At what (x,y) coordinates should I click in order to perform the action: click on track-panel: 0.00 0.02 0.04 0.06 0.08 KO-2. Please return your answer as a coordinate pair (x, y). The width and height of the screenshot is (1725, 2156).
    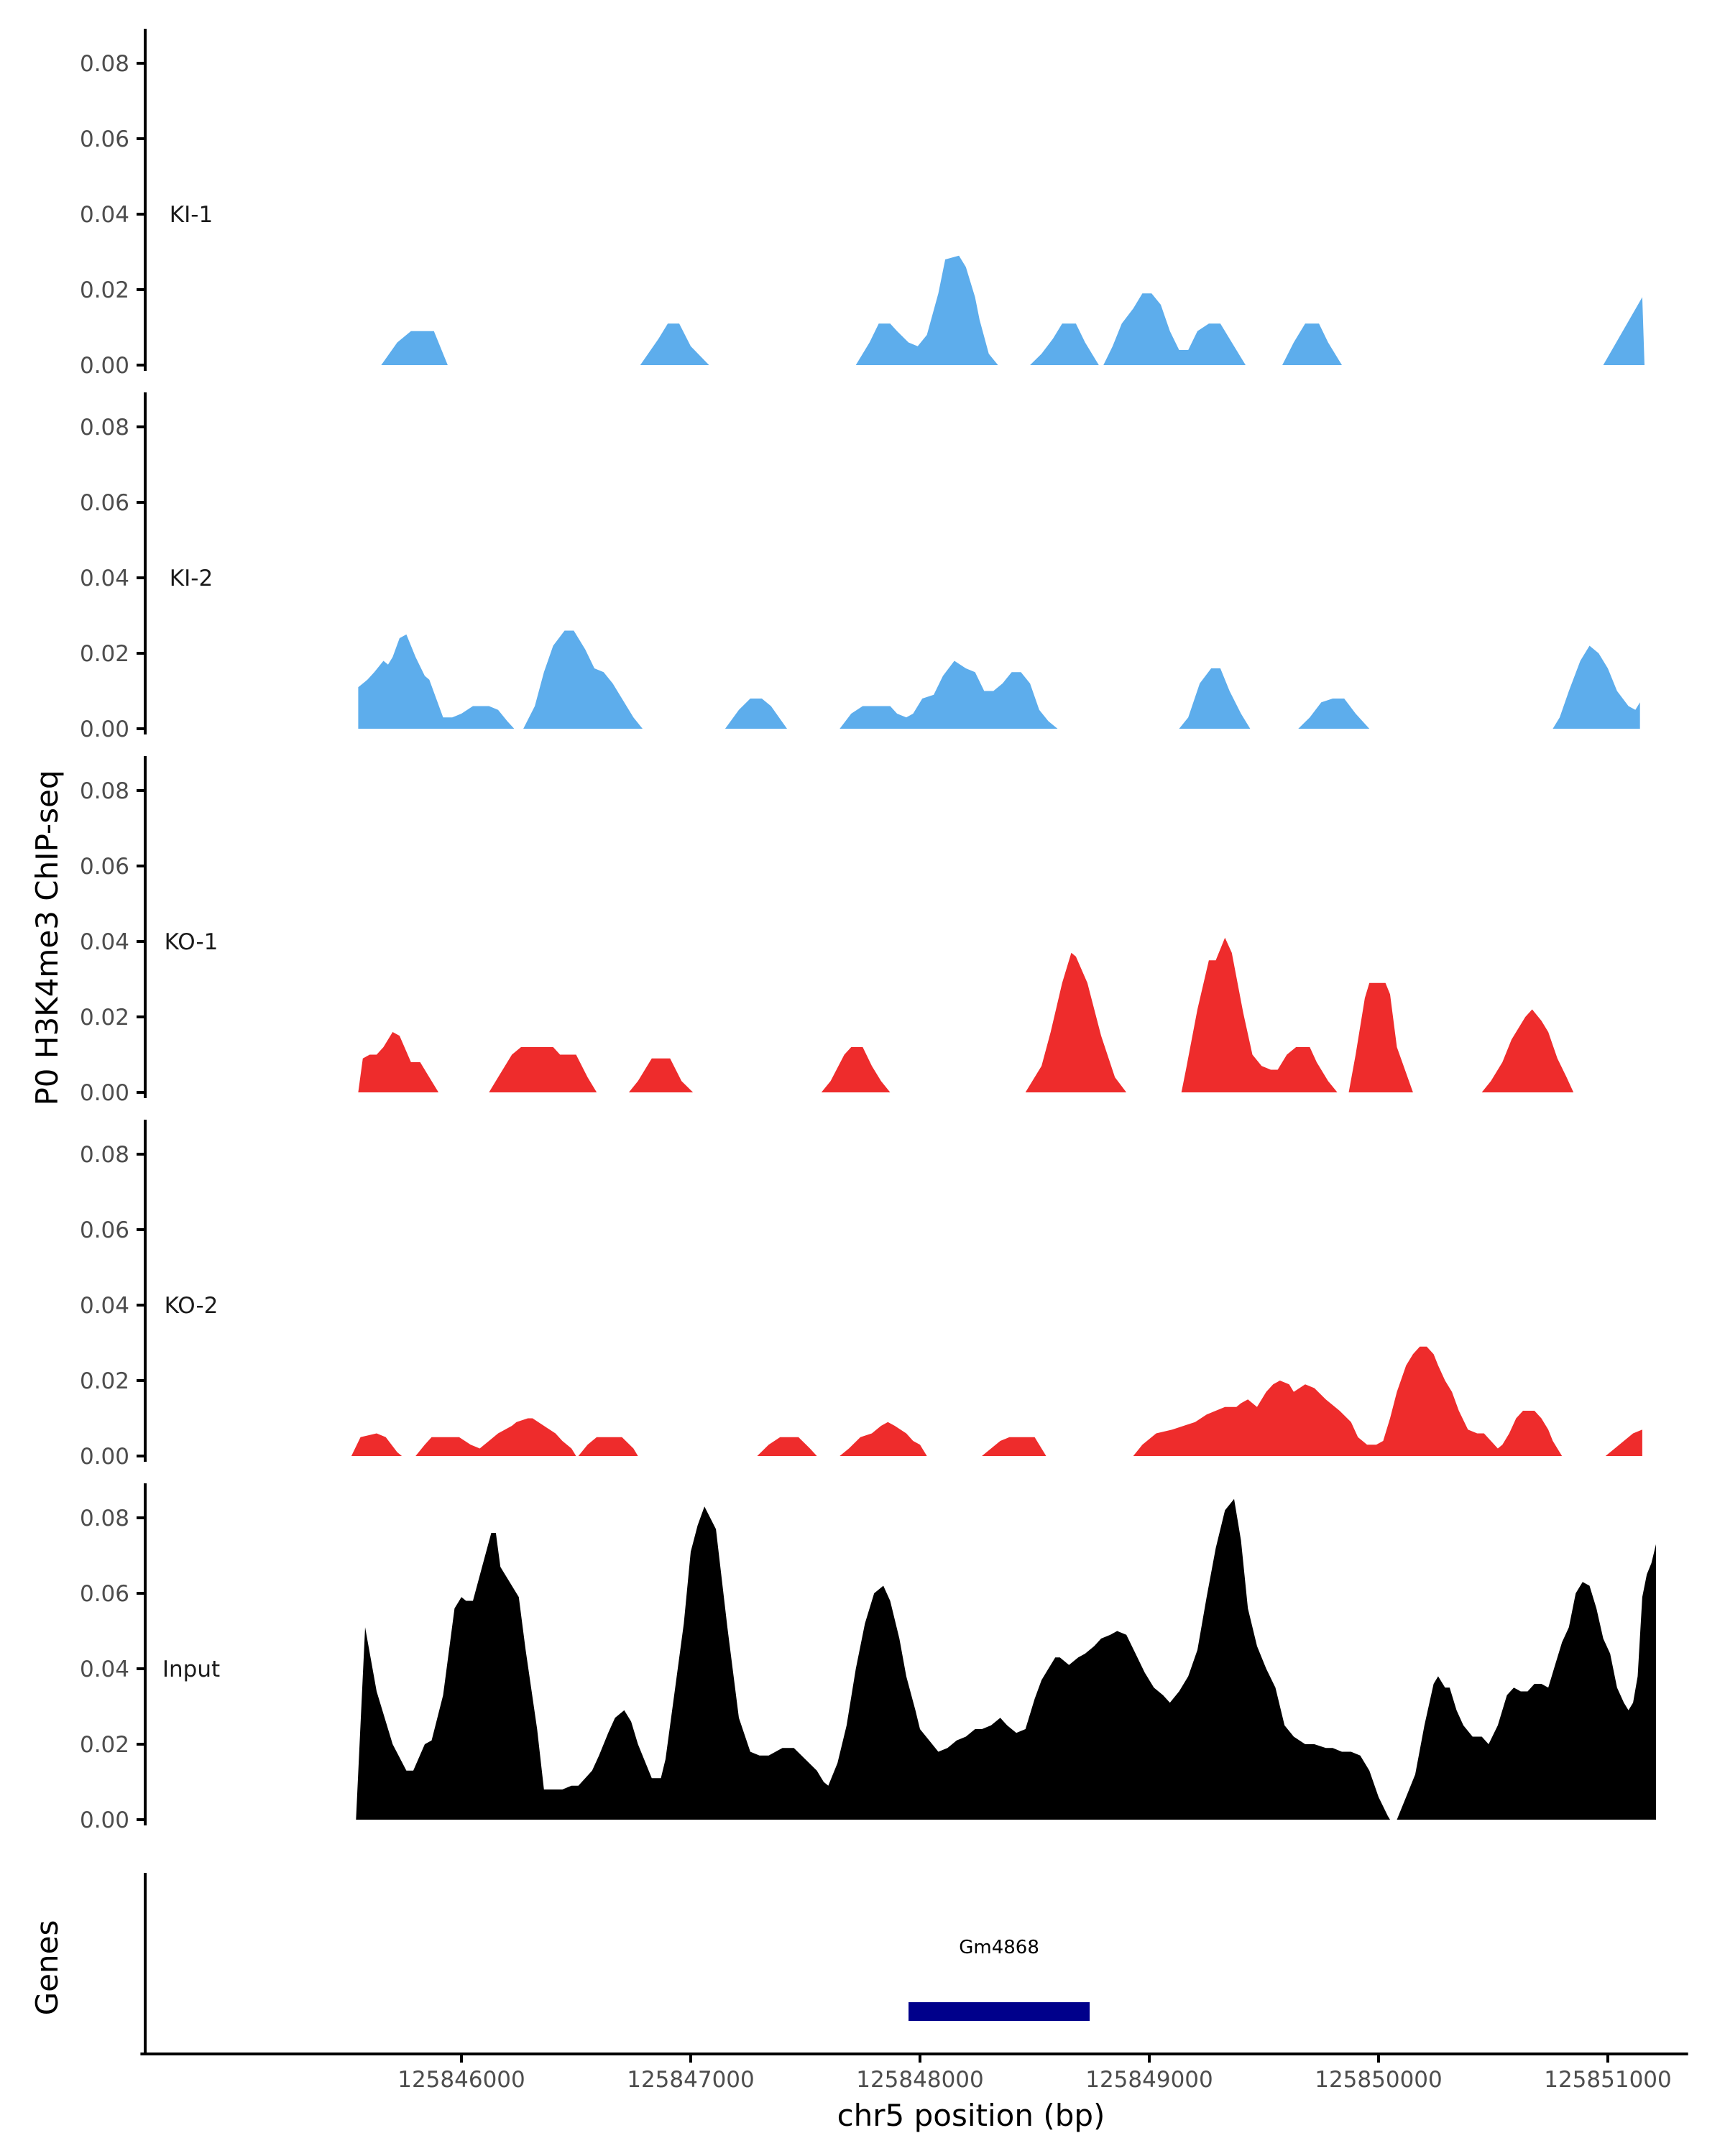
    Looking at the image, I should click on (861, 1295).